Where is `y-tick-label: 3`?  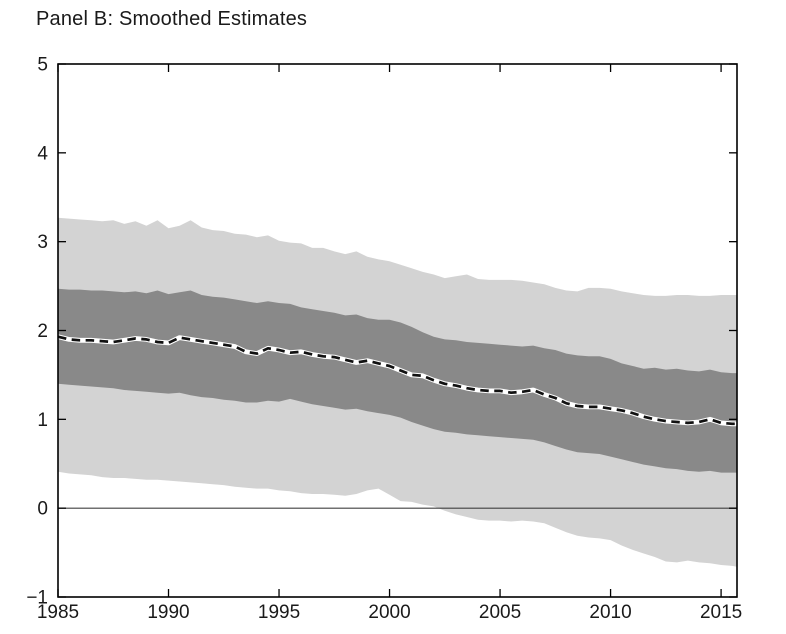 y-tick-label: 3 is located at coordinates (42, 242).